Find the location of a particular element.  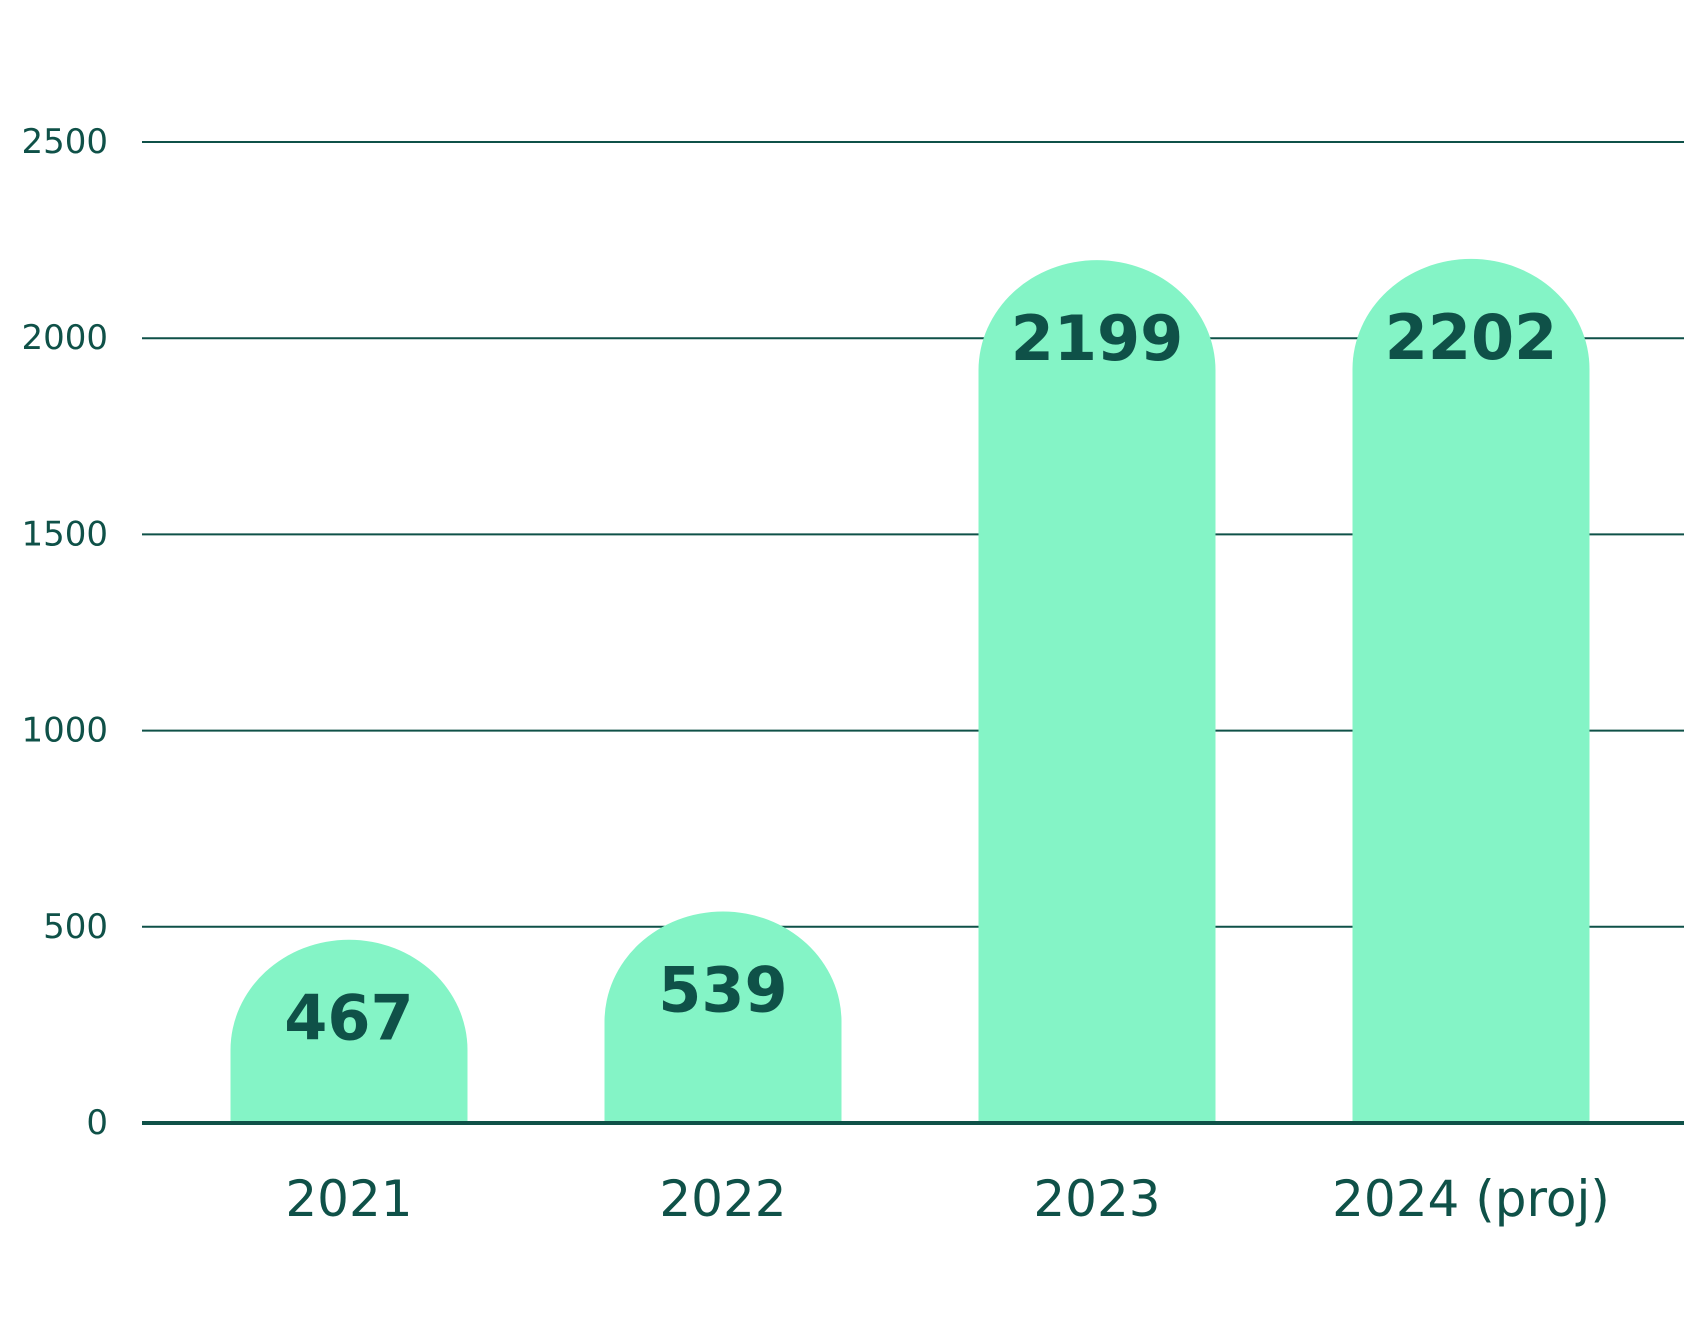

x-tick-label: 2023 is located at coordinates (1096, 1199).